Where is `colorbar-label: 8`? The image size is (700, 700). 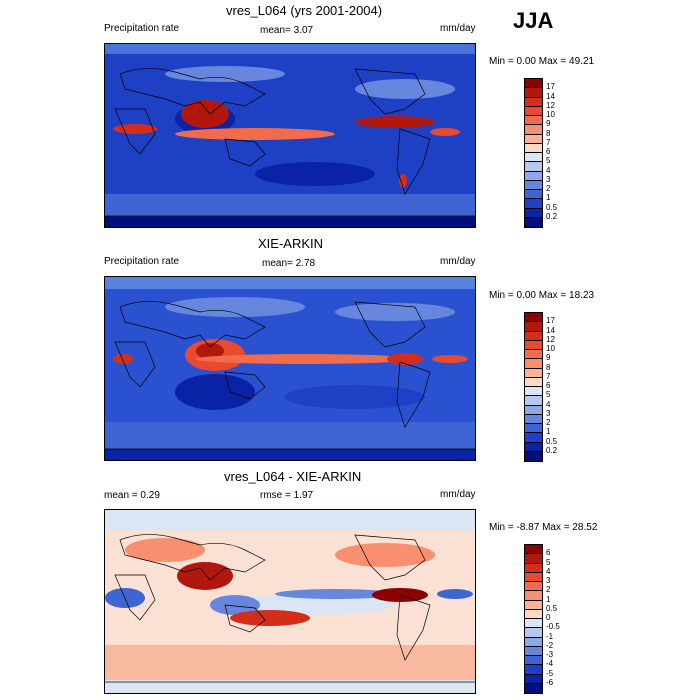 colorbar-label: 8 is located at coordinates (548, 133).